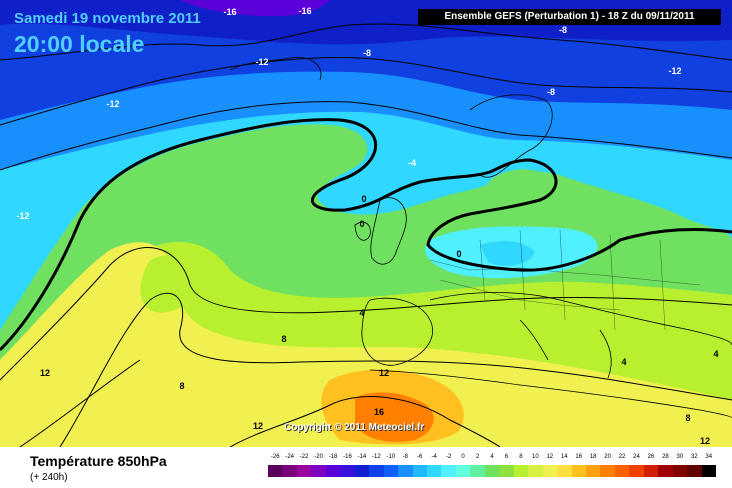  Describe the element at coordinates (391, 457) in the screenshot. I see `legend-tick-label: -10` at that location.